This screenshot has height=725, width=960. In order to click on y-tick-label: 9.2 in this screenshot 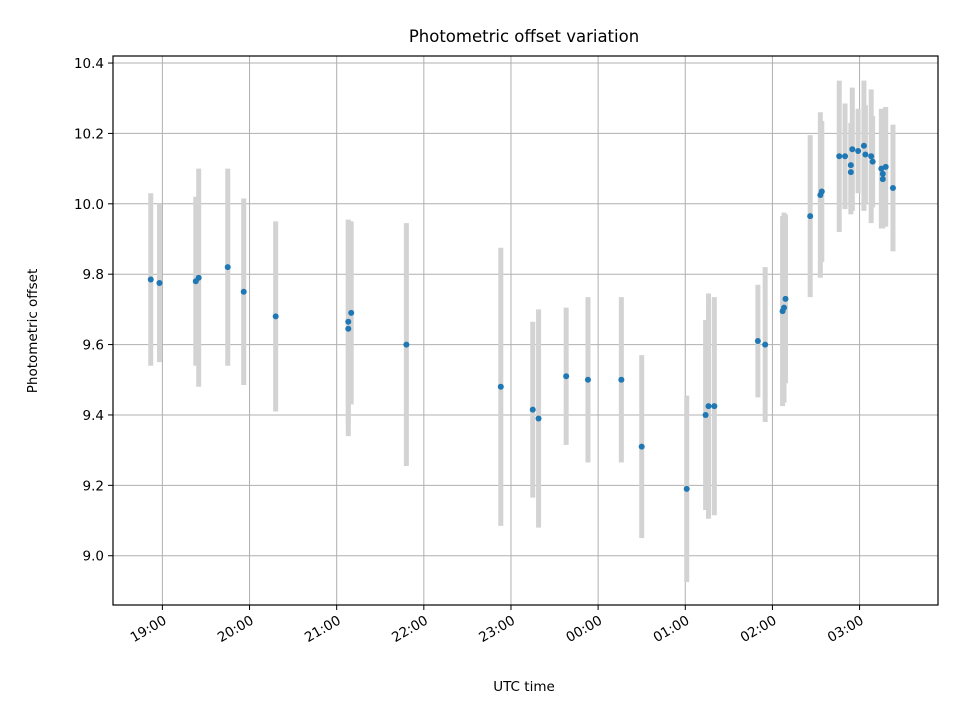, I will do `click(93, 486)`.